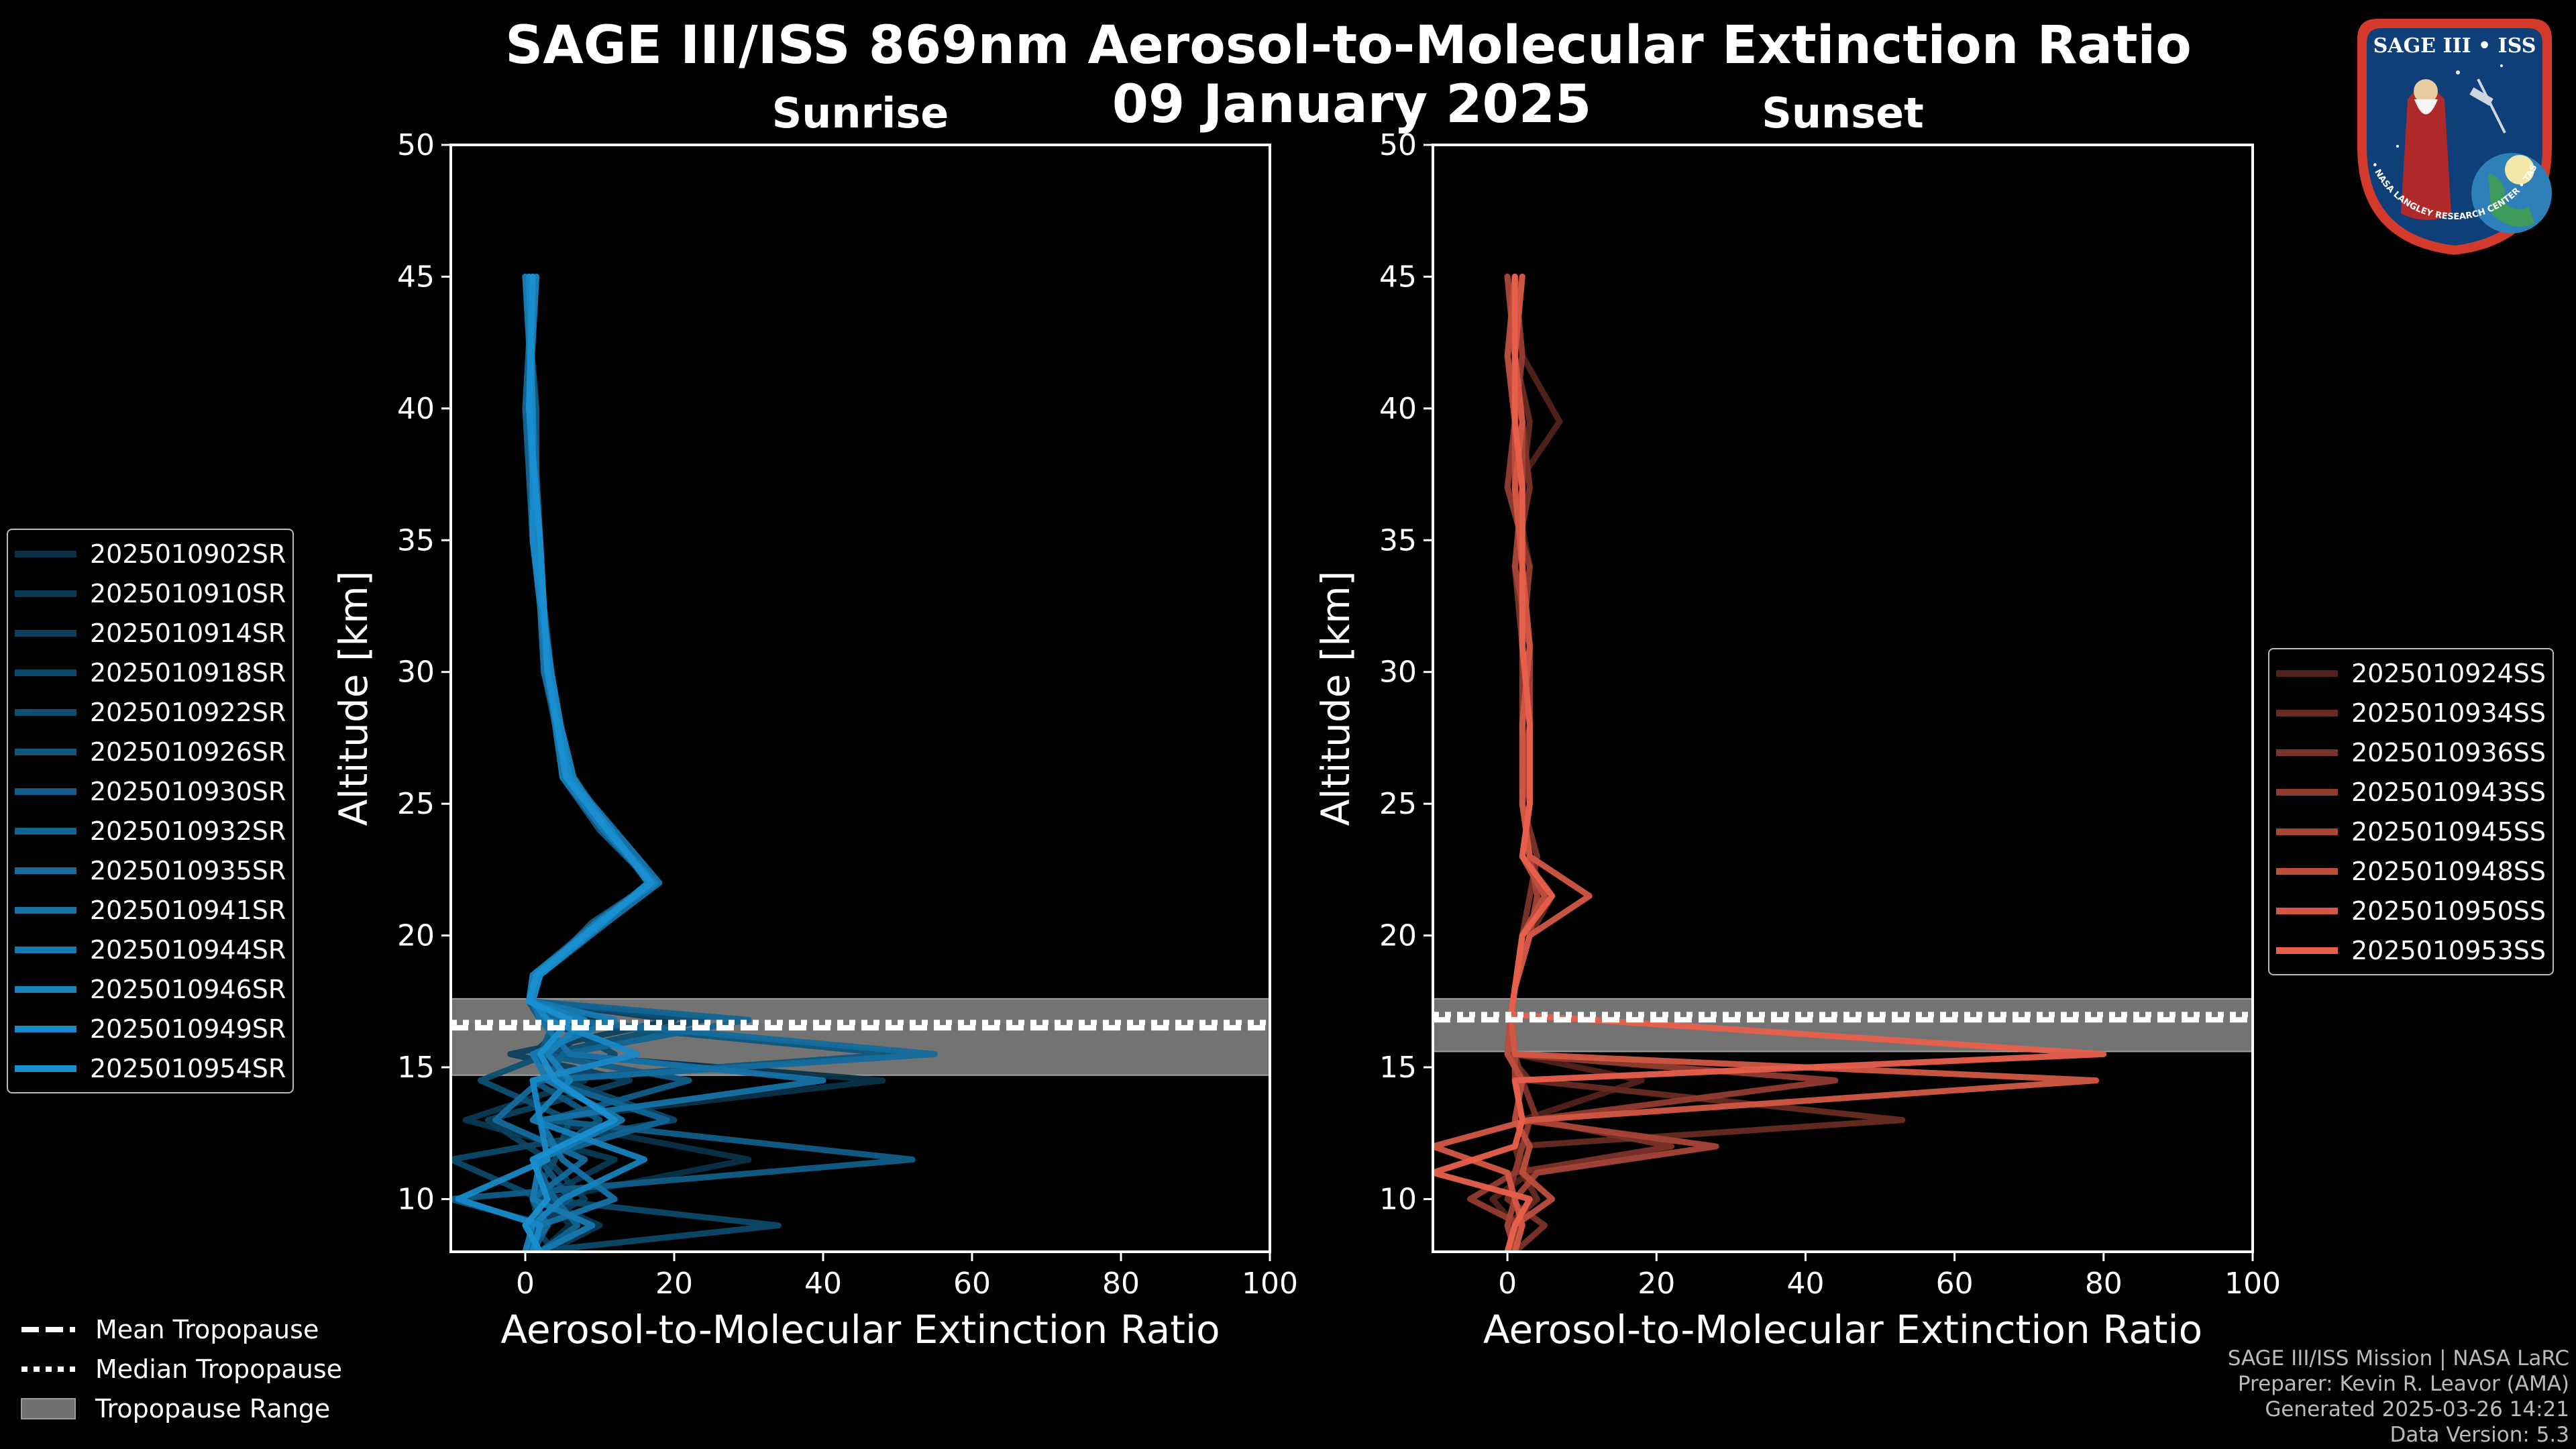  I want to click on sunset-legend-item: 2025010950SS, so click(2411, 910).